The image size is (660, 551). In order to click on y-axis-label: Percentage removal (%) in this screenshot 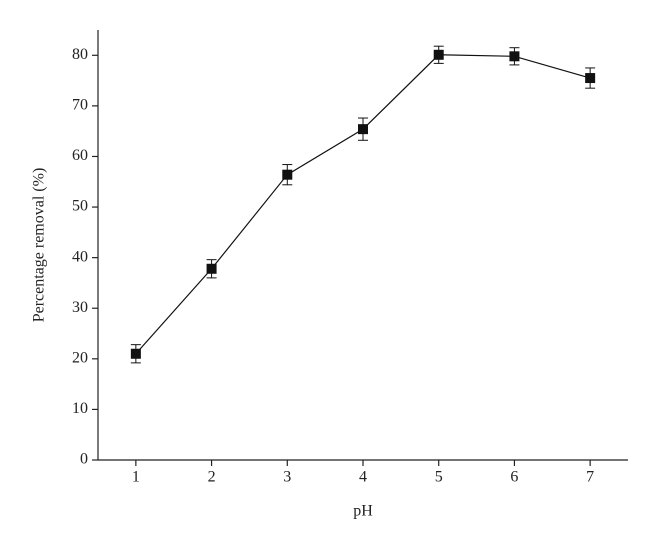, I will do `click(39, 245)`.